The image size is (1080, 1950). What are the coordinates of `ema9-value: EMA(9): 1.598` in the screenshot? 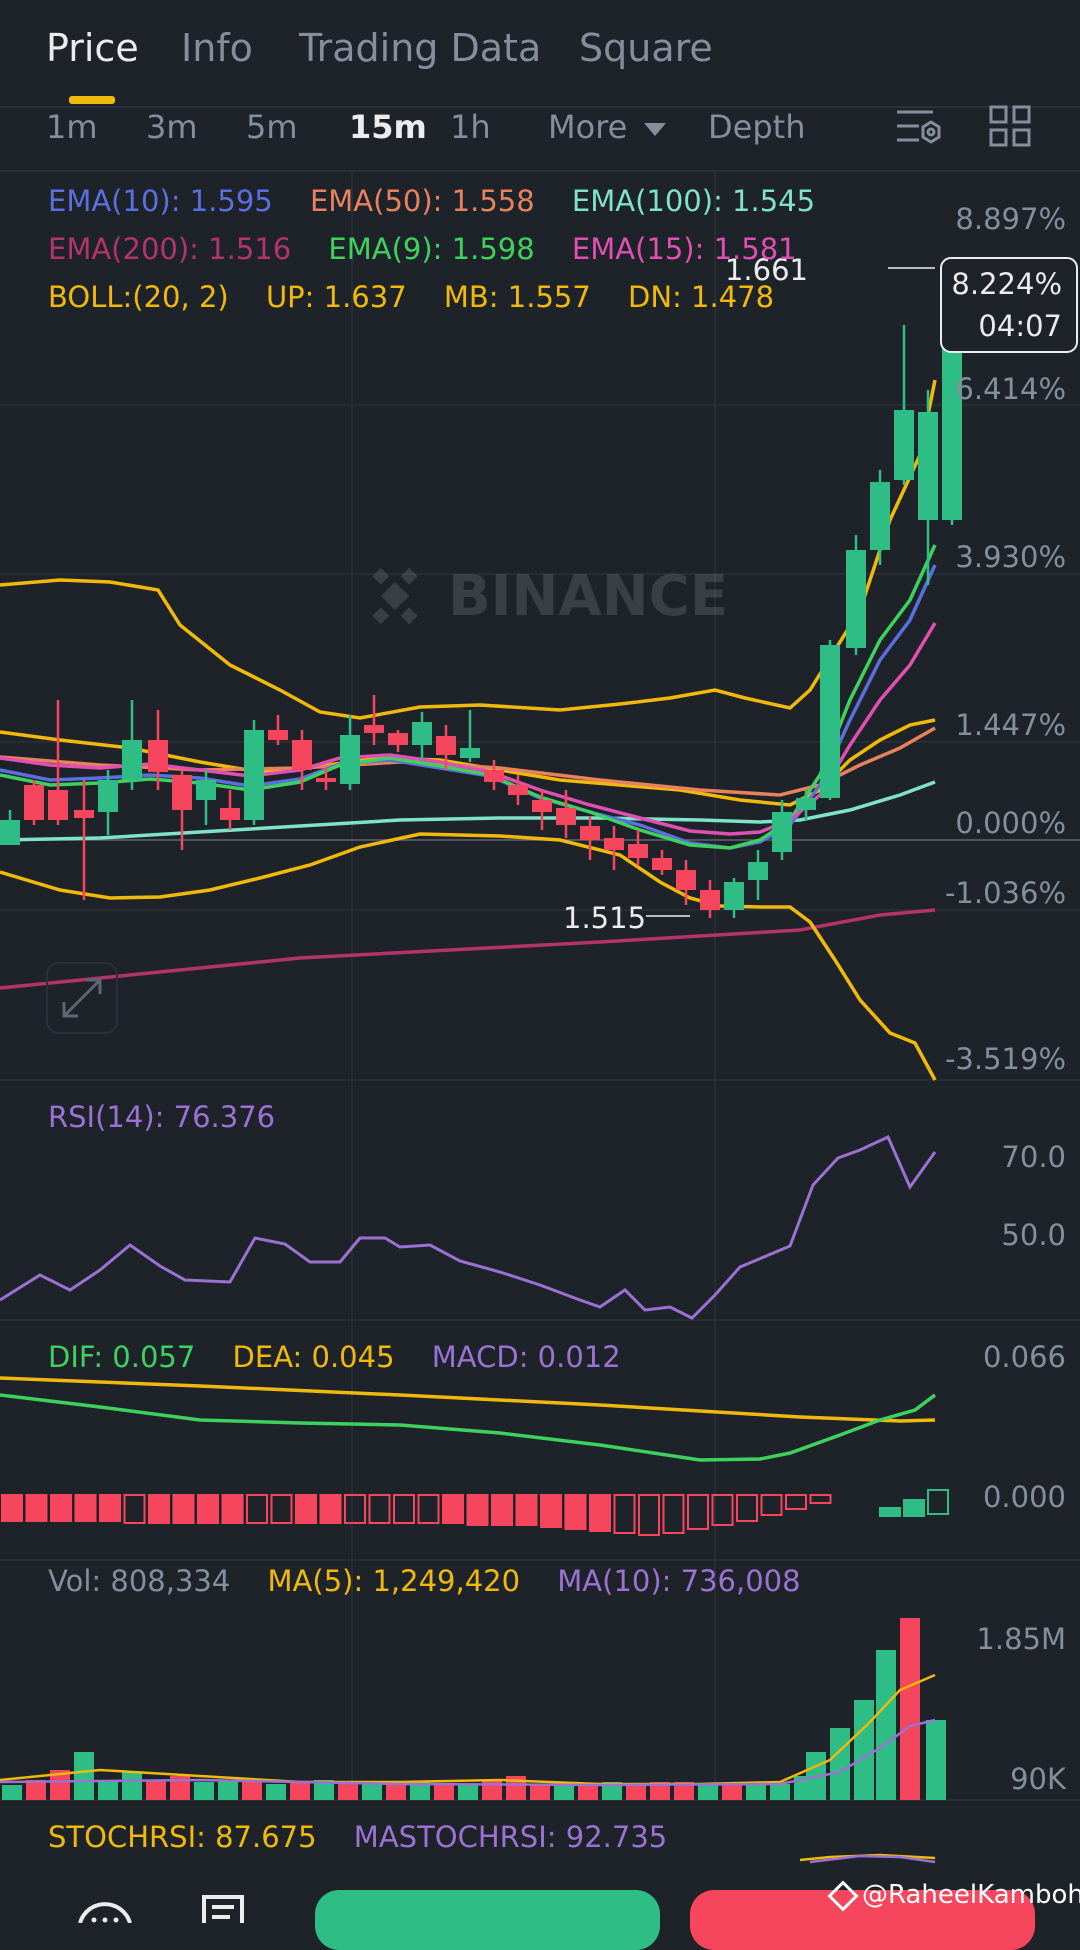 It's located at (431, 249).